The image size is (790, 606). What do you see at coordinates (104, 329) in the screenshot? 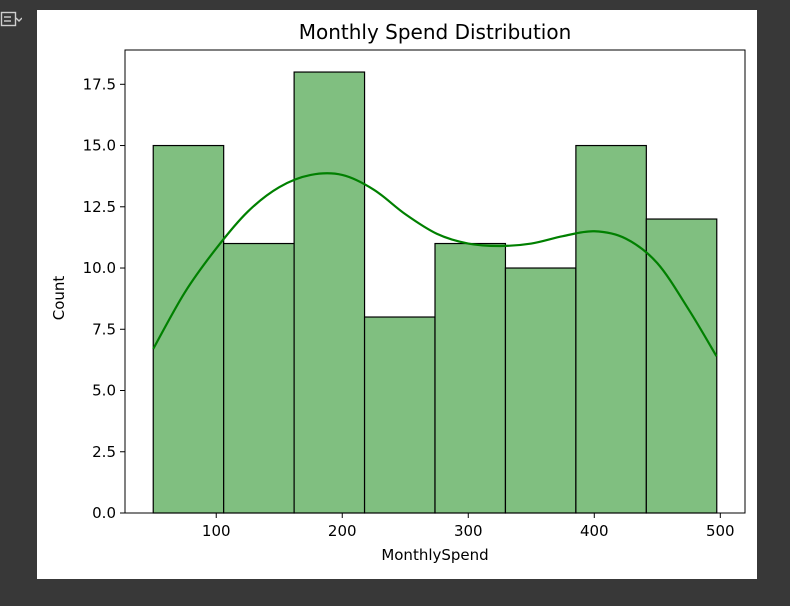
I see `y-tick-label: 7.5` at bounding box center [104, 329].